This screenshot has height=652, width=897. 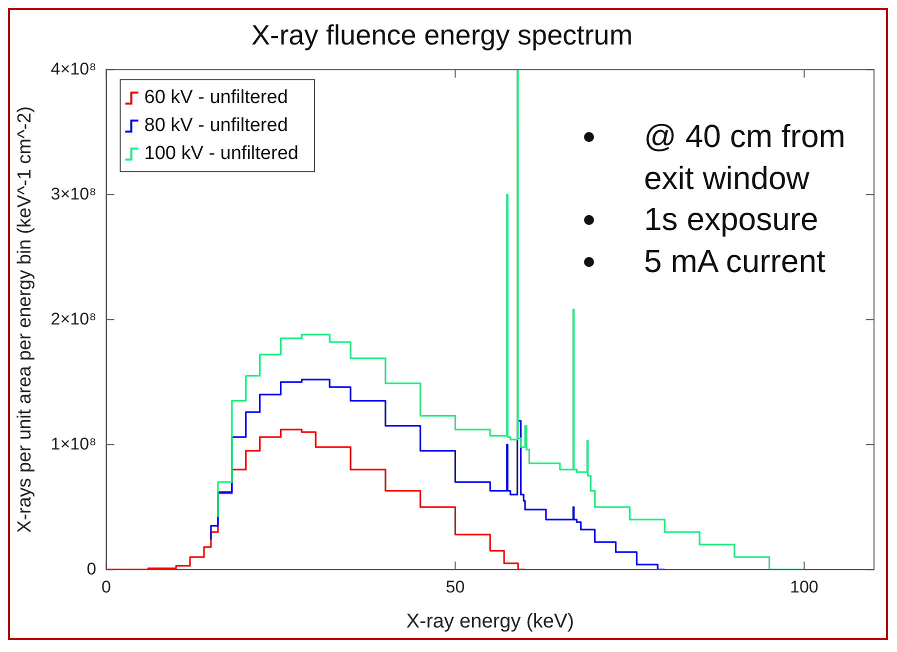 What do you see at coordinates (73, 194) in the screenshot?
I see `y-tick-label: 3×10⁸` at bounding box center [73, 194].